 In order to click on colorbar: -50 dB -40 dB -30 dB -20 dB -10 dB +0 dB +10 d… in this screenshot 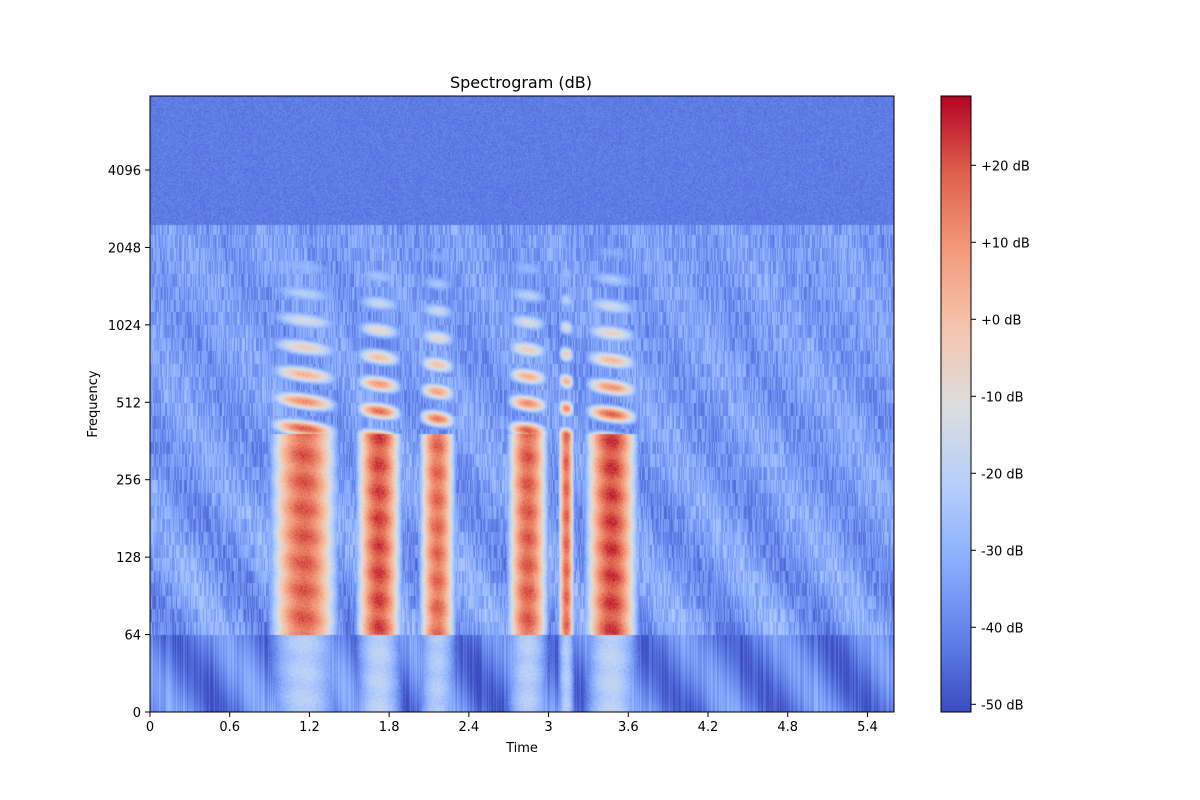, I will do `click(985, 404)`.